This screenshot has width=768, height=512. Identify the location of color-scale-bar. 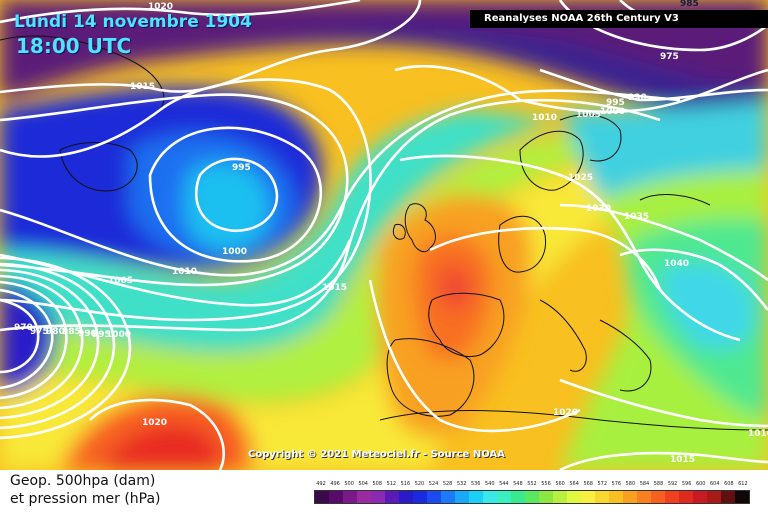
(532, 497).